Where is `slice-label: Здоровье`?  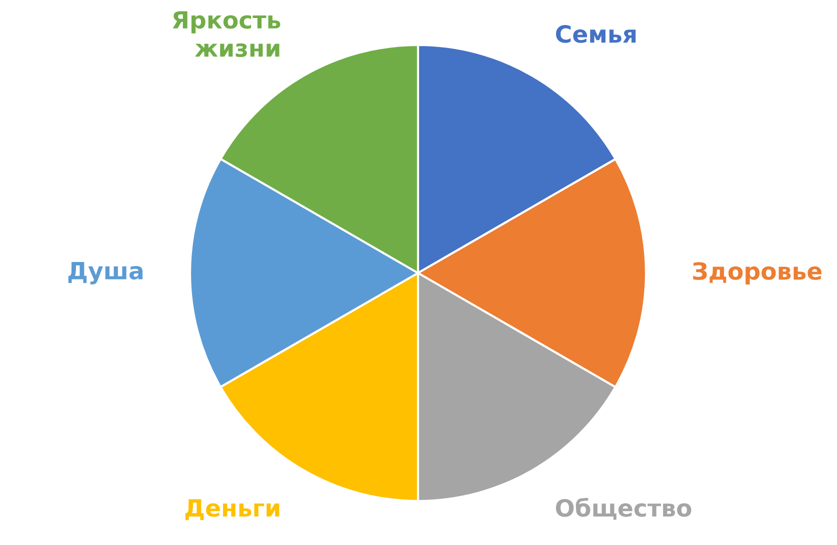
slice-label: Здоровье is located at coordinates (757, 273).